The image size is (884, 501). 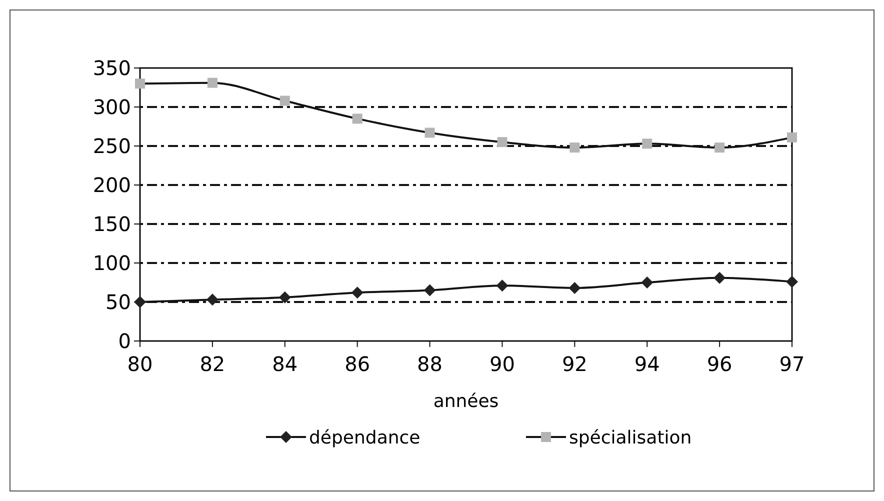 What do you see at coordinates (357, 364) in the screenshot?
I see `x-tick-label: 86` at bounding box center [357, 364].